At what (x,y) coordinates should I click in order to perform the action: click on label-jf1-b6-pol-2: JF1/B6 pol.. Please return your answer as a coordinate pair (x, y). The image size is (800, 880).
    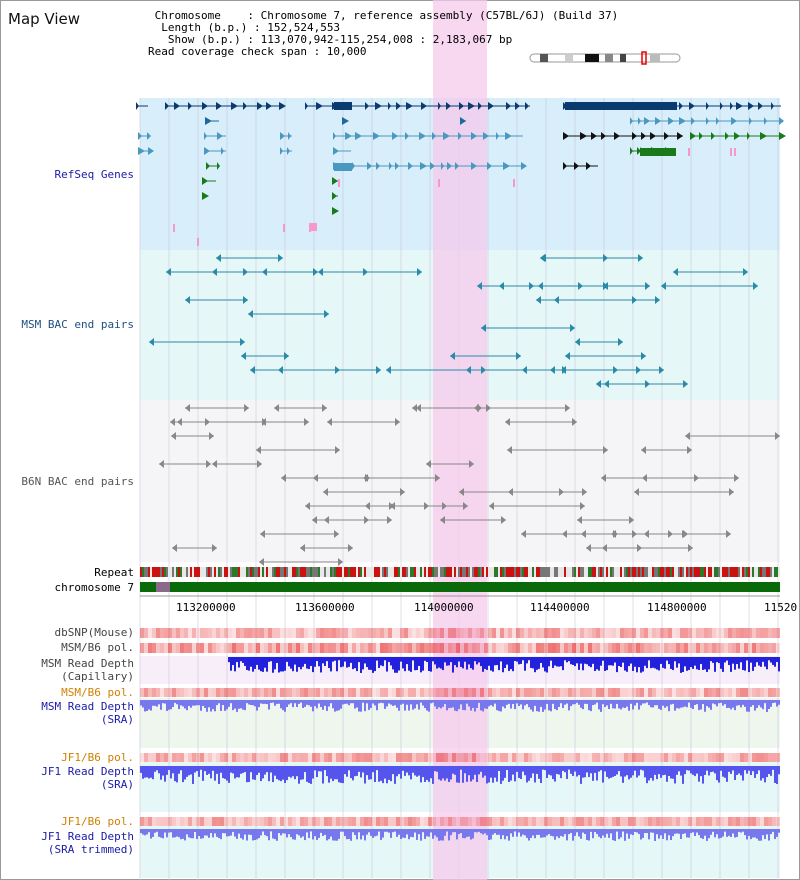
    Looking at the image, I should click on (97, 821).